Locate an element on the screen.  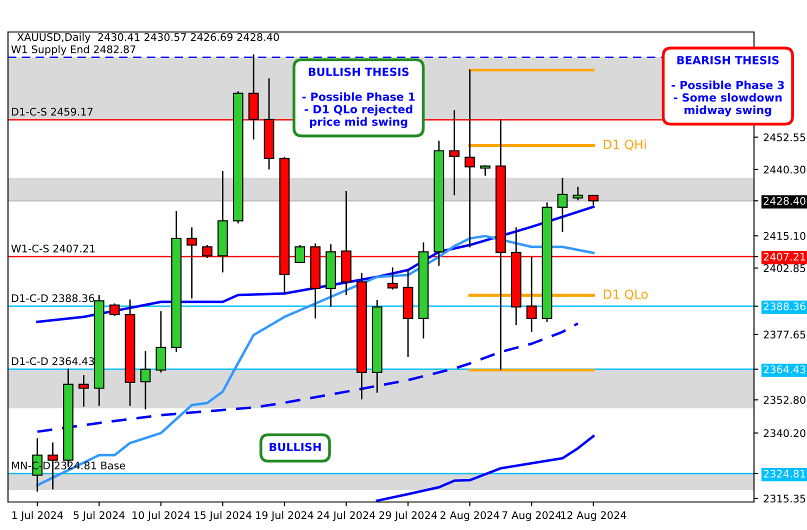
x-tick-label: 24 Jul 2024 is located at coordinates (347, 516).